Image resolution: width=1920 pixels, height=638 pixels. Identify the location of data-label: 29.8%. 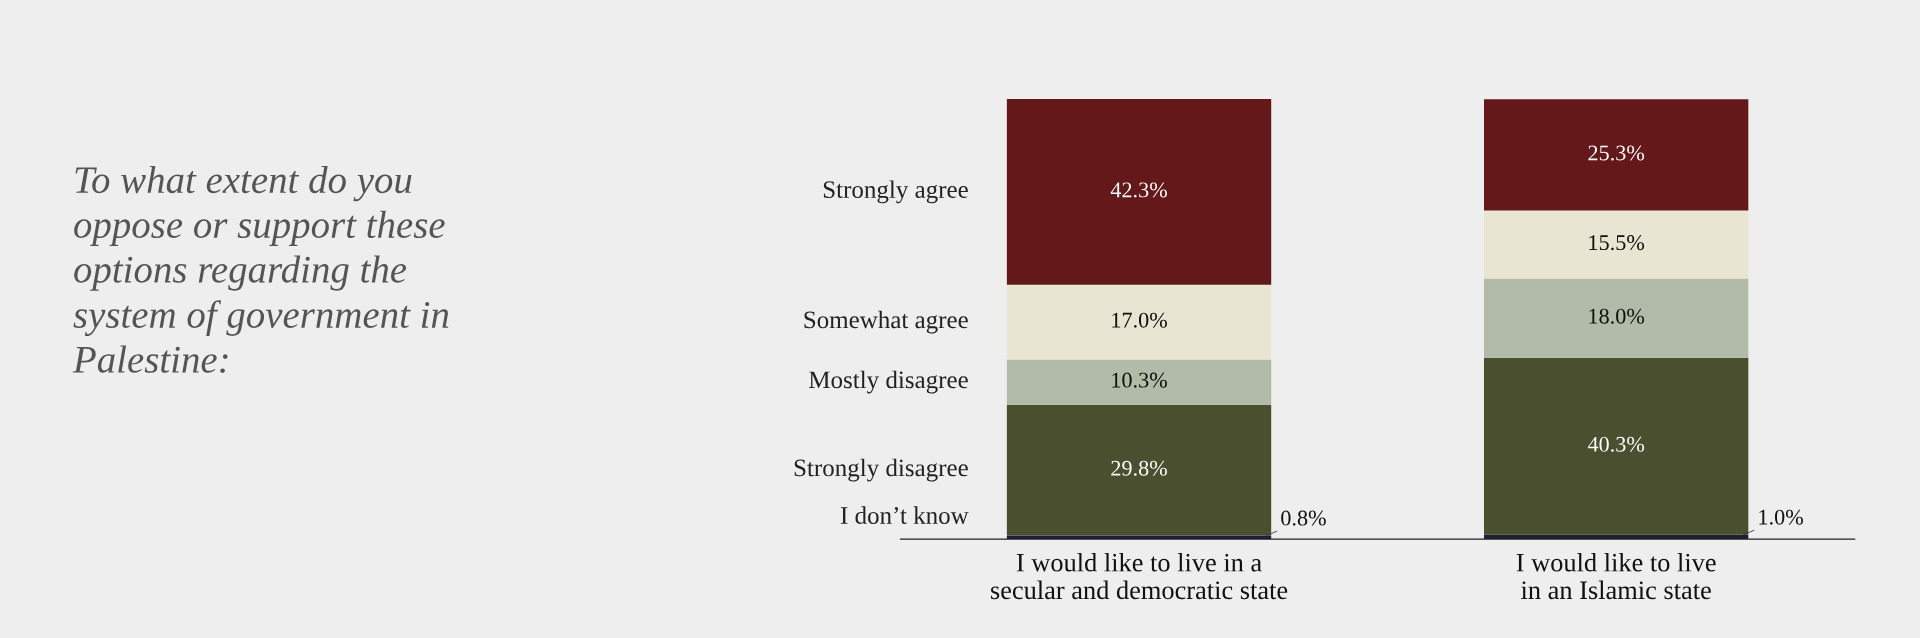
(1139, 468).